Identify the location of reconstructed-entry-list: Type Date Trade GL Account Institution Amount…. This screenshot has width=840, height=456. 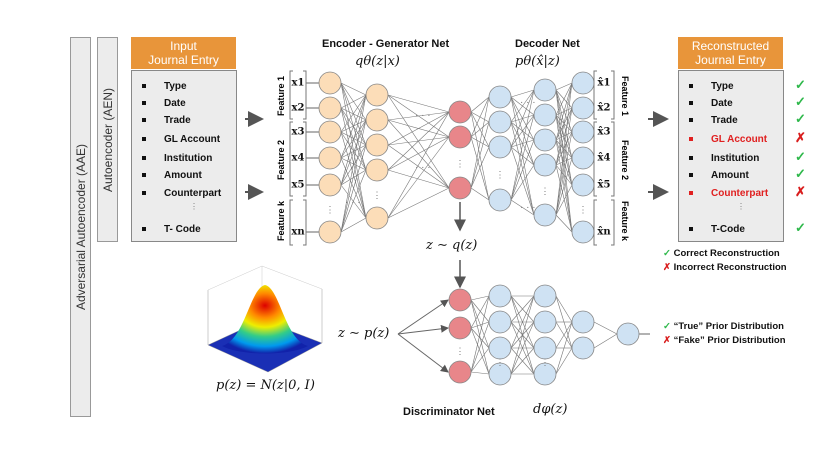
(731, 156).